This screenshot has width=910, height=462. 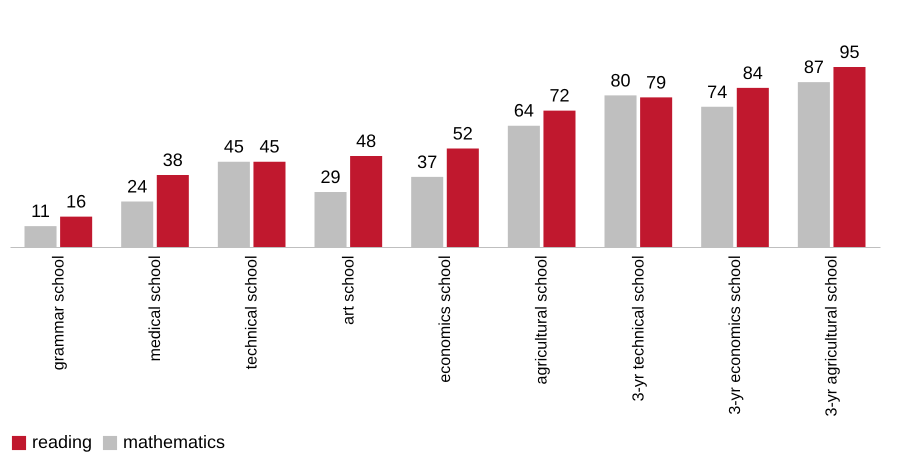 What do you see at coordinates (76, 202) in the screenshot?
I see `data-label: 16` at bounding box center [76, 202].